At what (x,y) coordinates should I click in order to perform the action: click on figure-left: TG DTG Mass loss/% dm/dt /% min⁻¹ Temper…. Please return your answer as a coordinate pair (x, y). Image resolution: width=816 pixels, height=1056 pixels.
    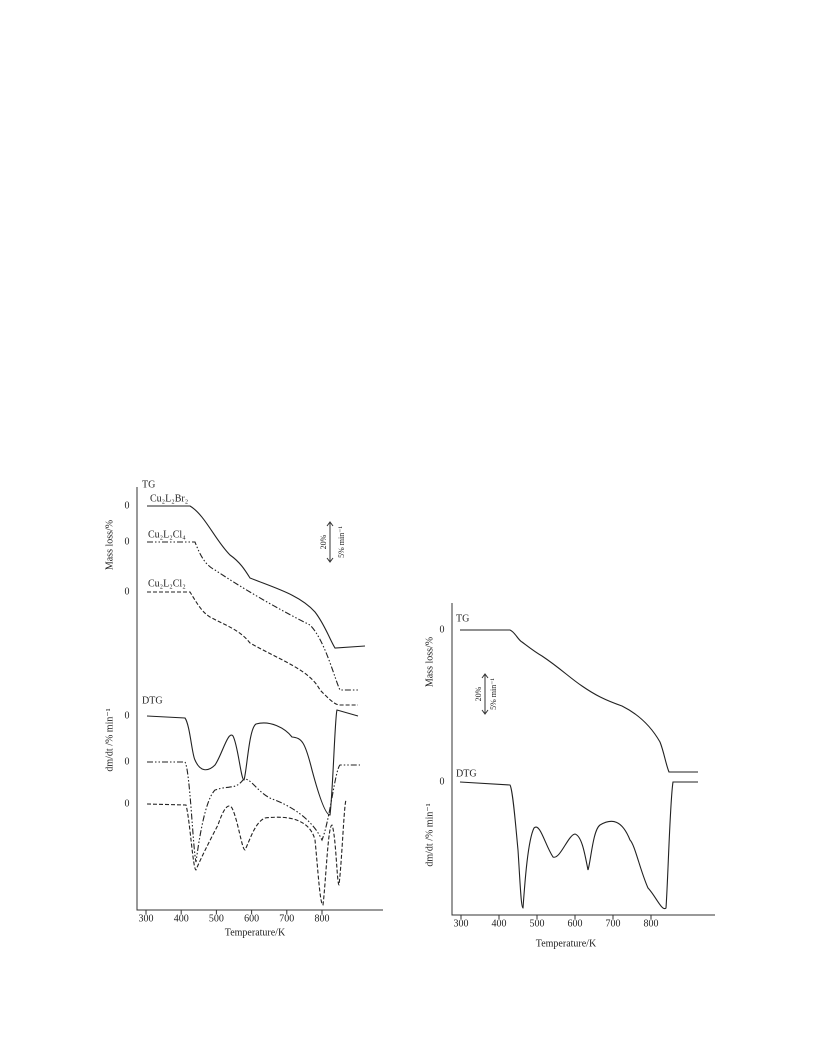
    Looking at the image, I should click on (243, 708).